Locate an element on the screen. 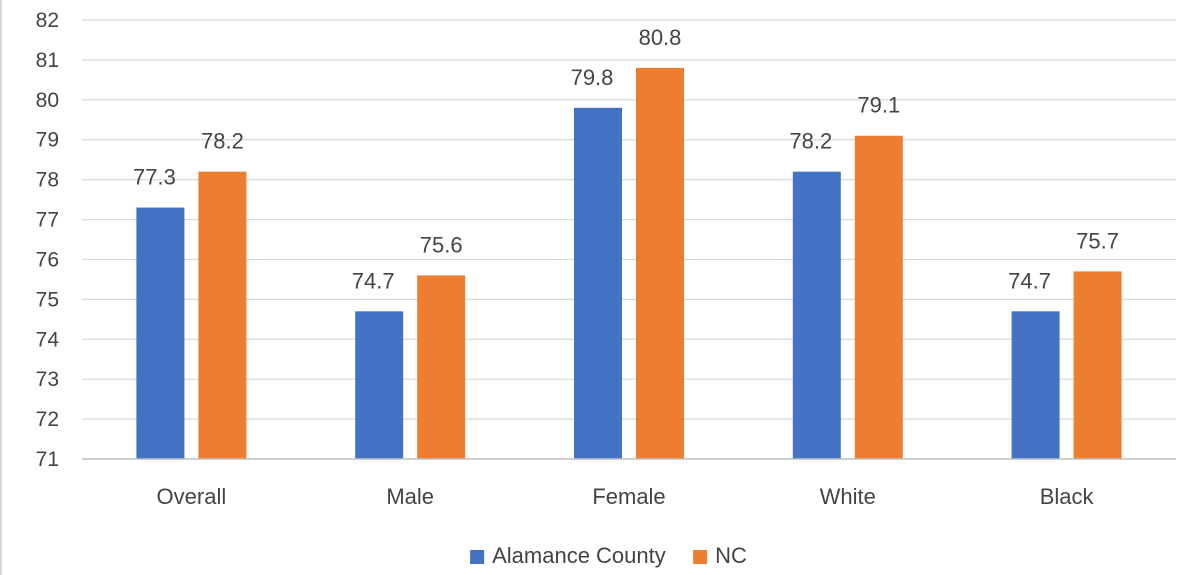  x-axis: Overall Male Female White Black is located at coordinates (629, 483).